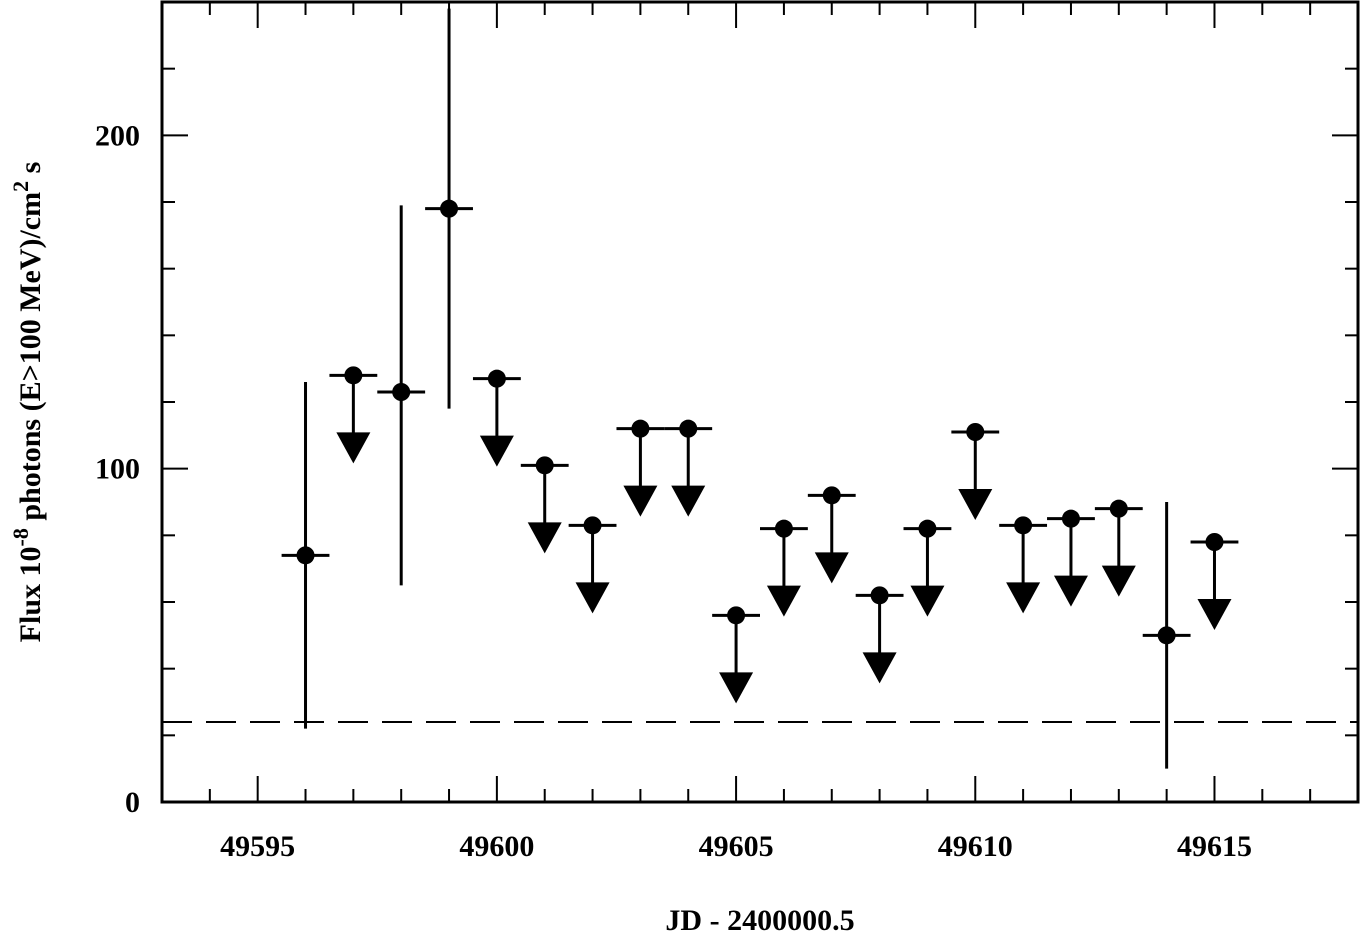 This screenshot has height=933, width=1364. I want to click on y-tick-label: 200, so click(117, 135).